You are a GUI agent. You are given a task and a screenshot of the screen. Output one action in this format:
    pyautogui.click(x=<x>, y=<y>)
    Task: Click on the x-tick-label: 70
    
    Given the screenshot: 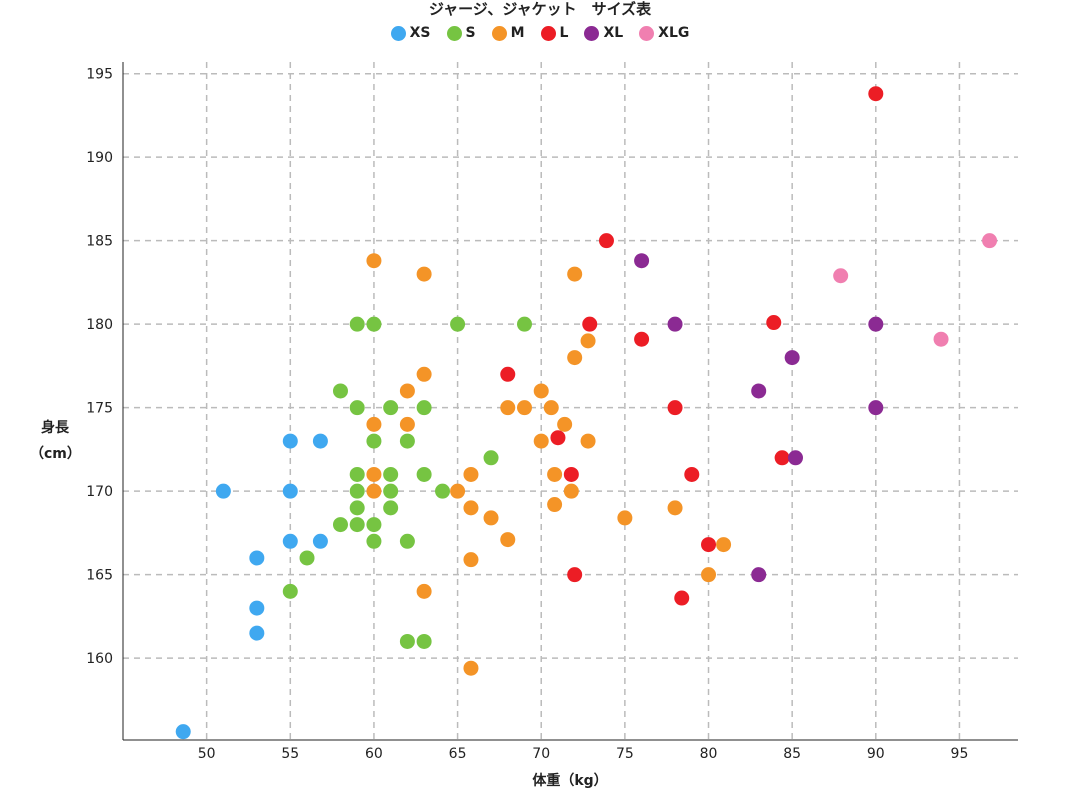 What is the action you would take?
    pyautogui.click(x=541, y=754)
    